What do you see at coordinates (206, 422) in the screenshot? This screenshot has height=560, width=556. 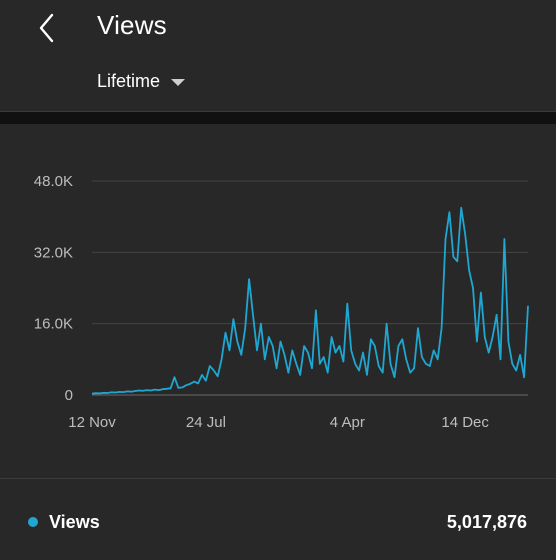 I see `x-tick-label: 24 Jul` at bounding box center [206, 422].